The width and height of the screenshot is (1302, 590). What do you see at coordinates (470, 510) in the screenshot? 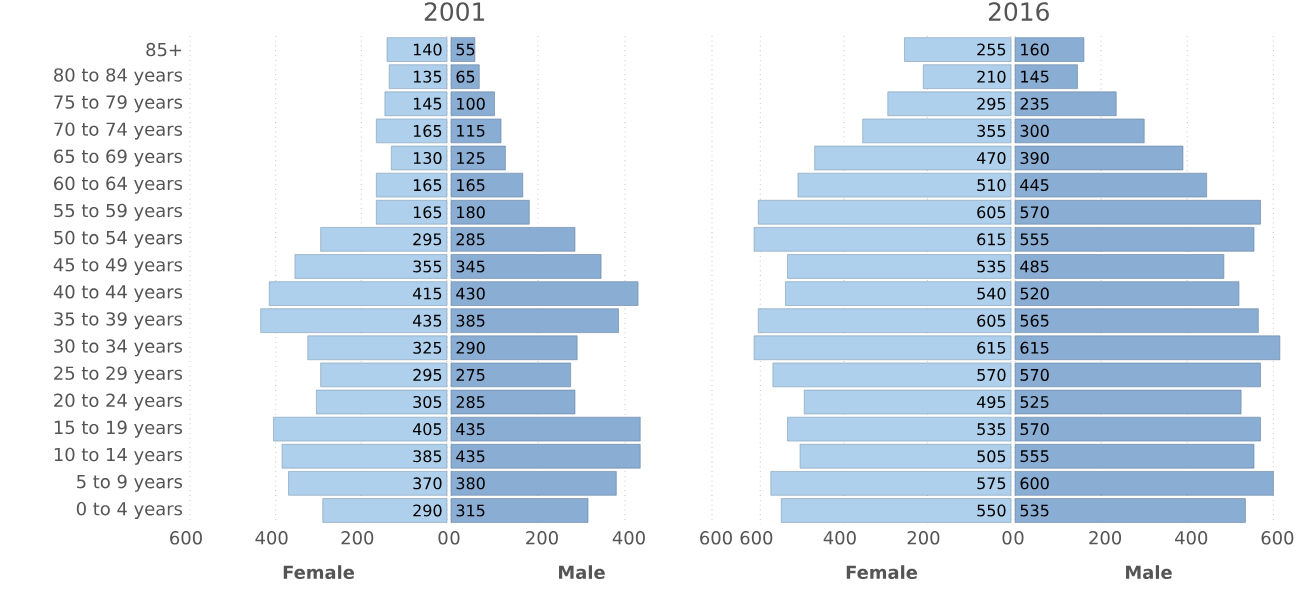
I see `data-label: 315` at bounding box center [470, 510].